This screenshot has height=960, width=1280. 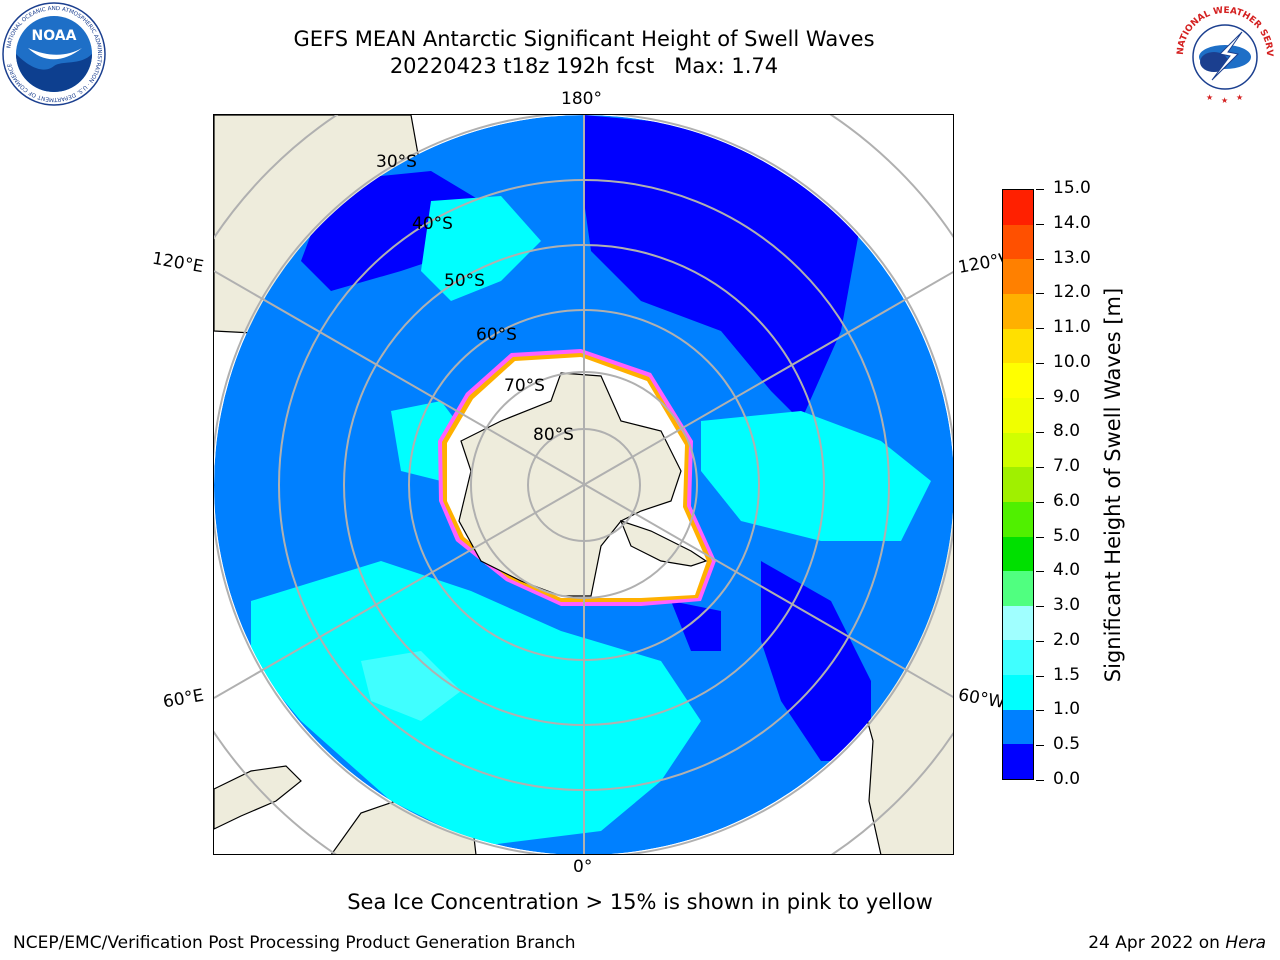 What do you see at coordinates (981, 699) in the screenshot?
I see `lon-label-60w: 60°W` at bounding box center [981, 699].